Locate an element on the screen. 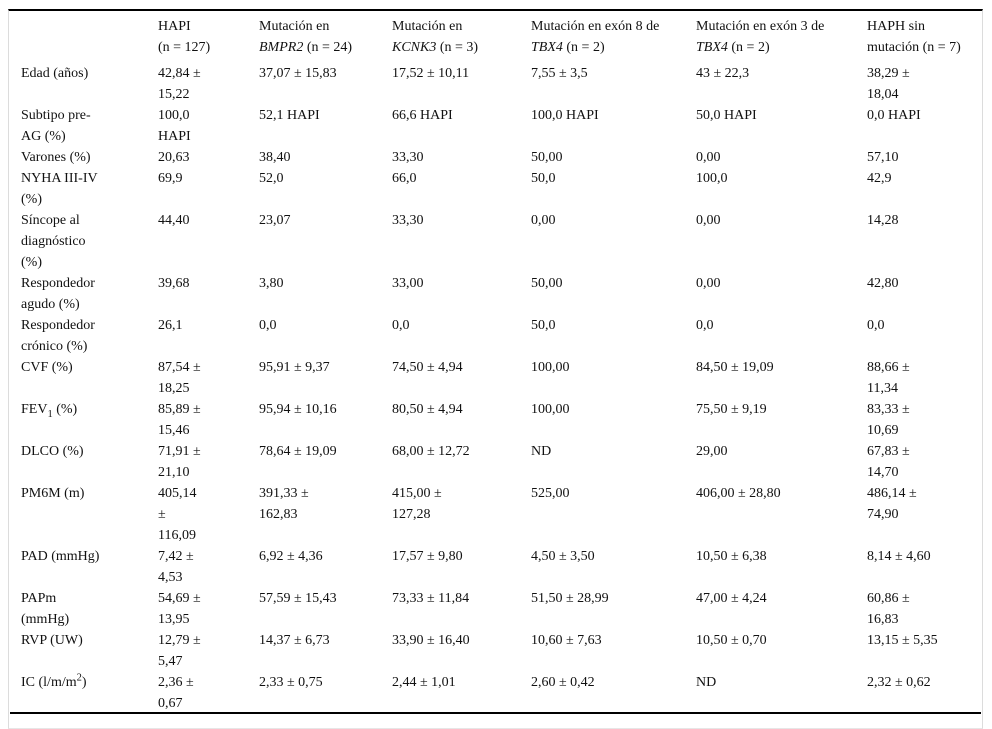  table-cell: 75,50 ± 9,19 is located at coordinates (731, 409).